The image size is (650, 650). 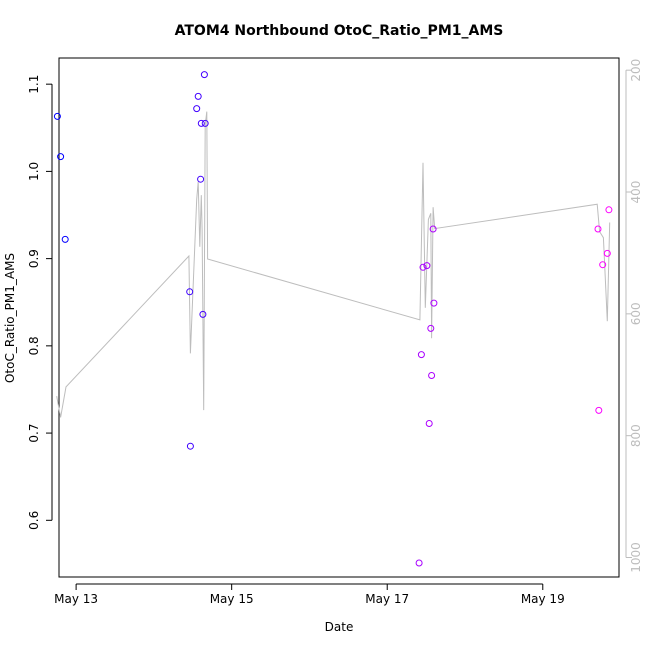 I want to click on x-axis: May 13 May 15 May 17 May 19, so click(x=309, y=594).